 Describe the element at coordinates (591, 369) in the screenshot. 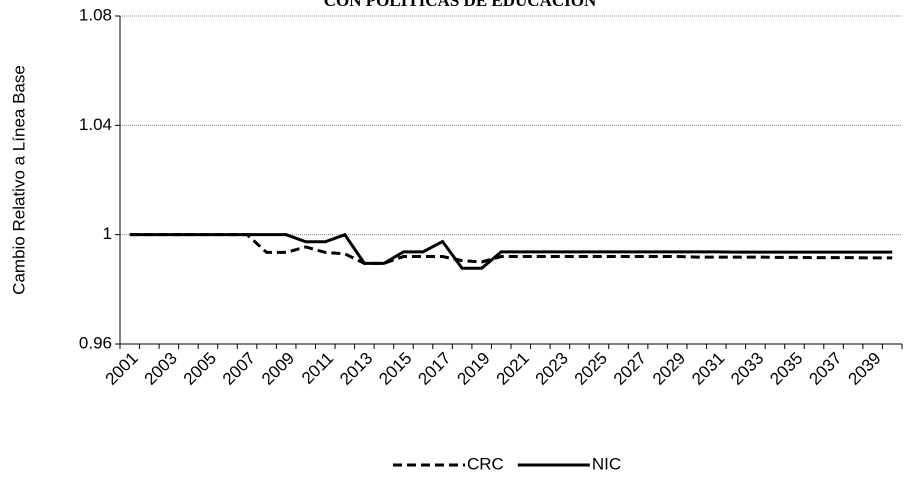

I see `x-tick-label: 2025` at that location.